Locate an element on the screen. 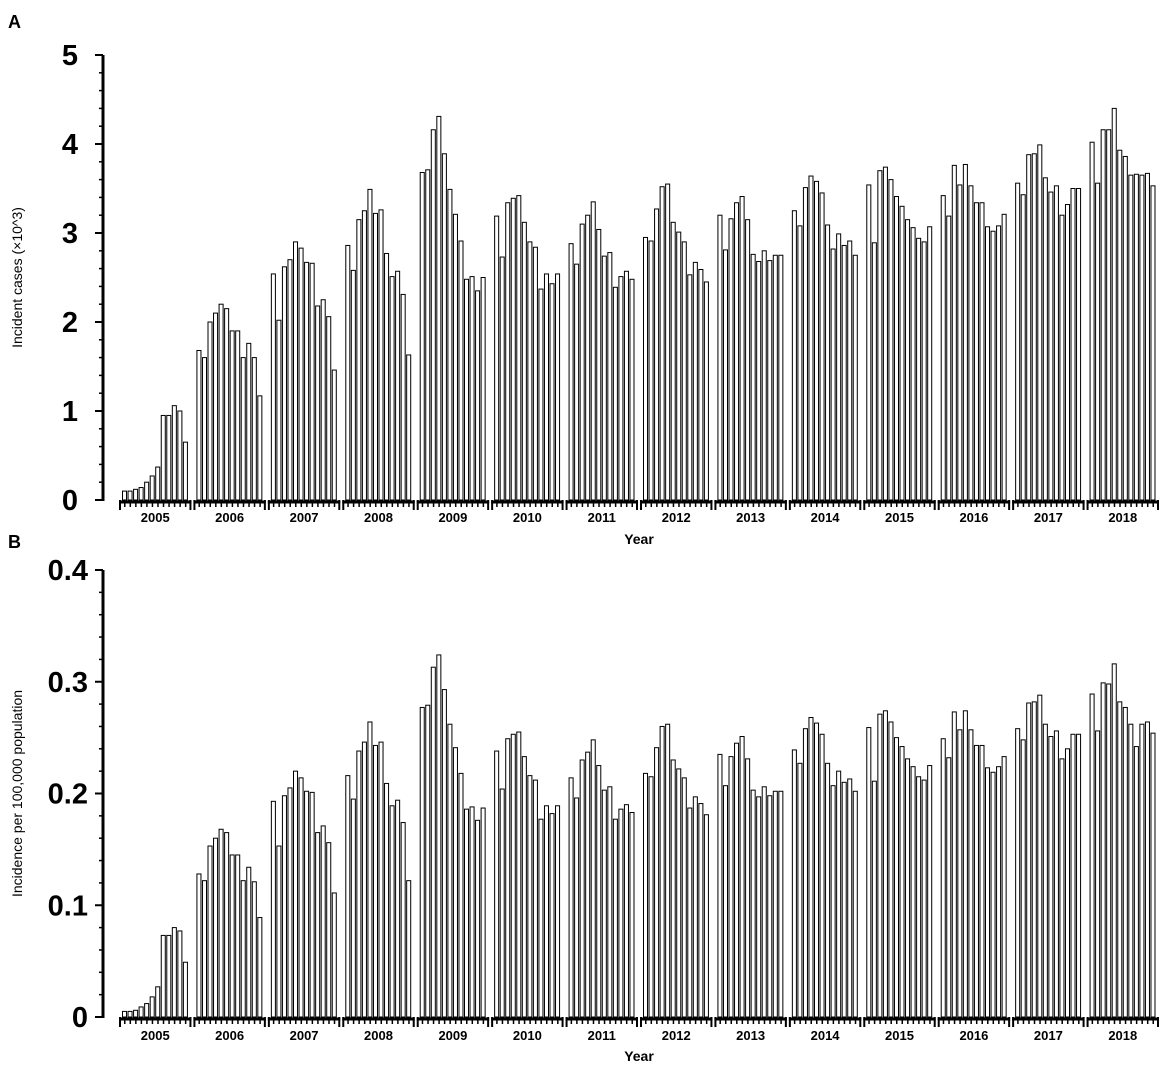 The height and width of the screenshot is (1068, 1170). year-group-2018: 2018 is located at coordinates (1122, 853).